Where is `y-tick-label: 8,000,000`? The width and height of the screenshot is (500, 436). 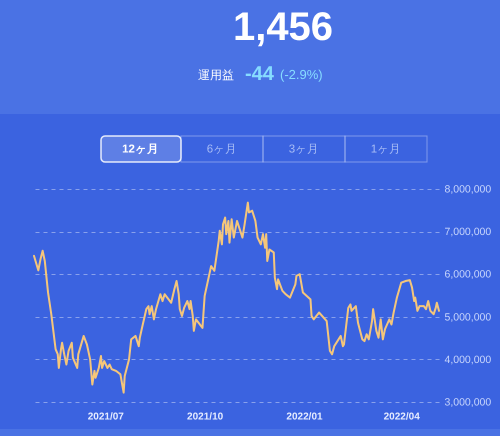
y-tick-label: 8,000,000 is located at coordinates (468, 190).